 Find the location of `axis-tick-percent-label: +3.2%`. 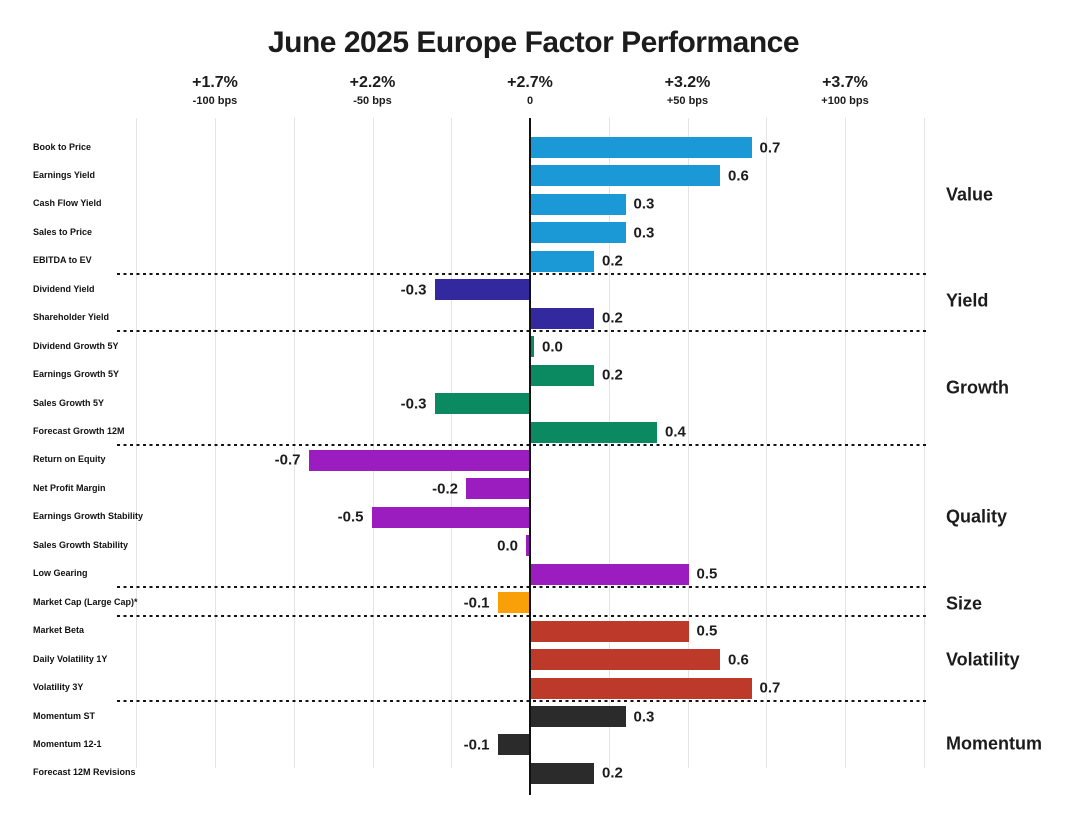

axis-tick-percent-label: +3.2% is located at coordinates (687, 82).